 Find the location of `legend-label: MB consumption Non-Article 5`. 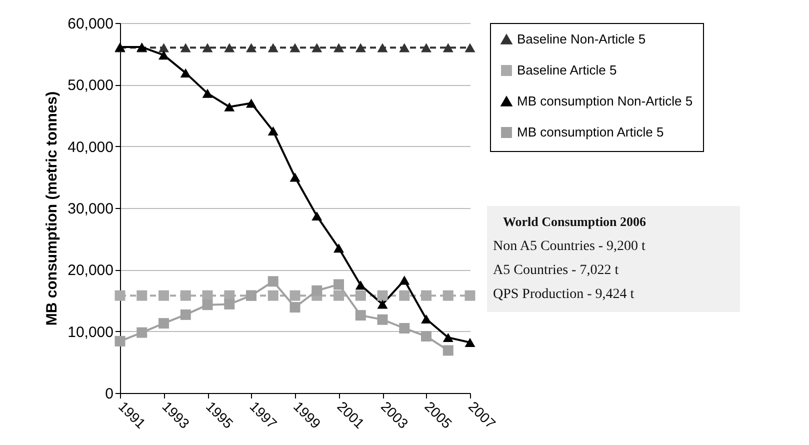

legend-label: MB consumption Non-Article 5 is located at coordinates (605, 101).